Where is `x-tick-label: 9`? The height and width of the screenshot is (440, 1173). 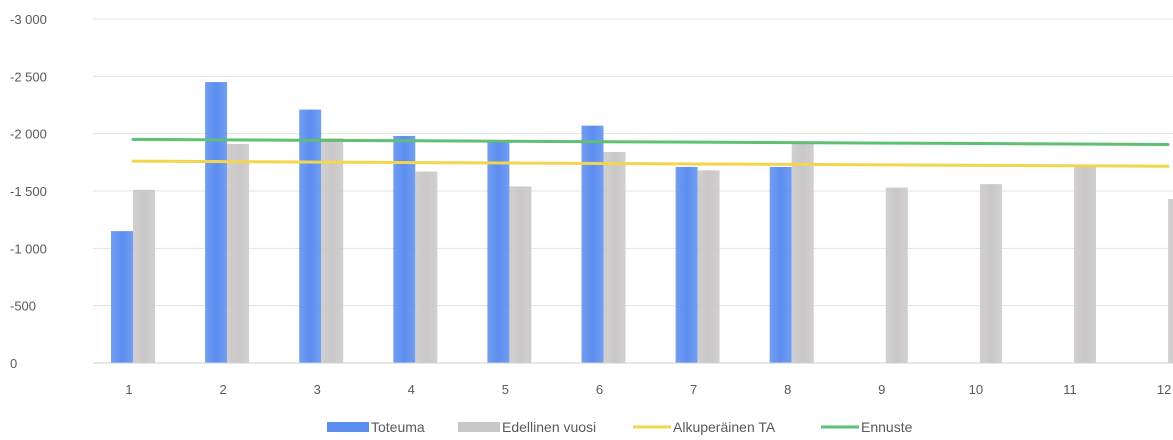 x-tick-label: 9 is located at coordinates (881, 389).